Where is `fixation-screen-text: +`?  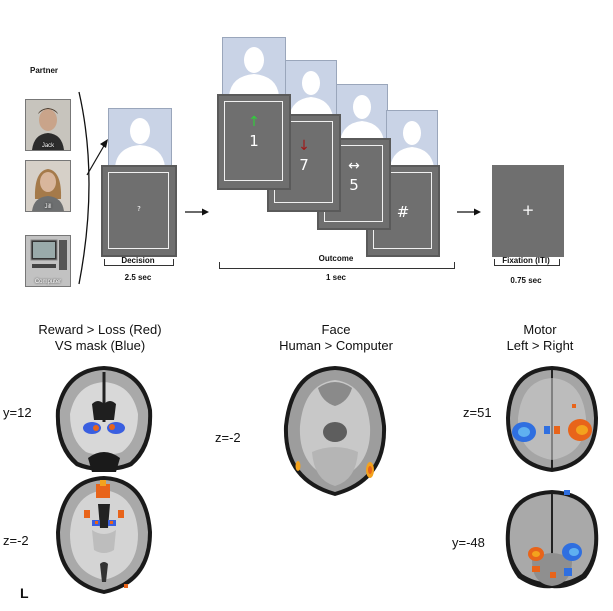
fixation-screen-text: + is located at coordinates (528, 210).